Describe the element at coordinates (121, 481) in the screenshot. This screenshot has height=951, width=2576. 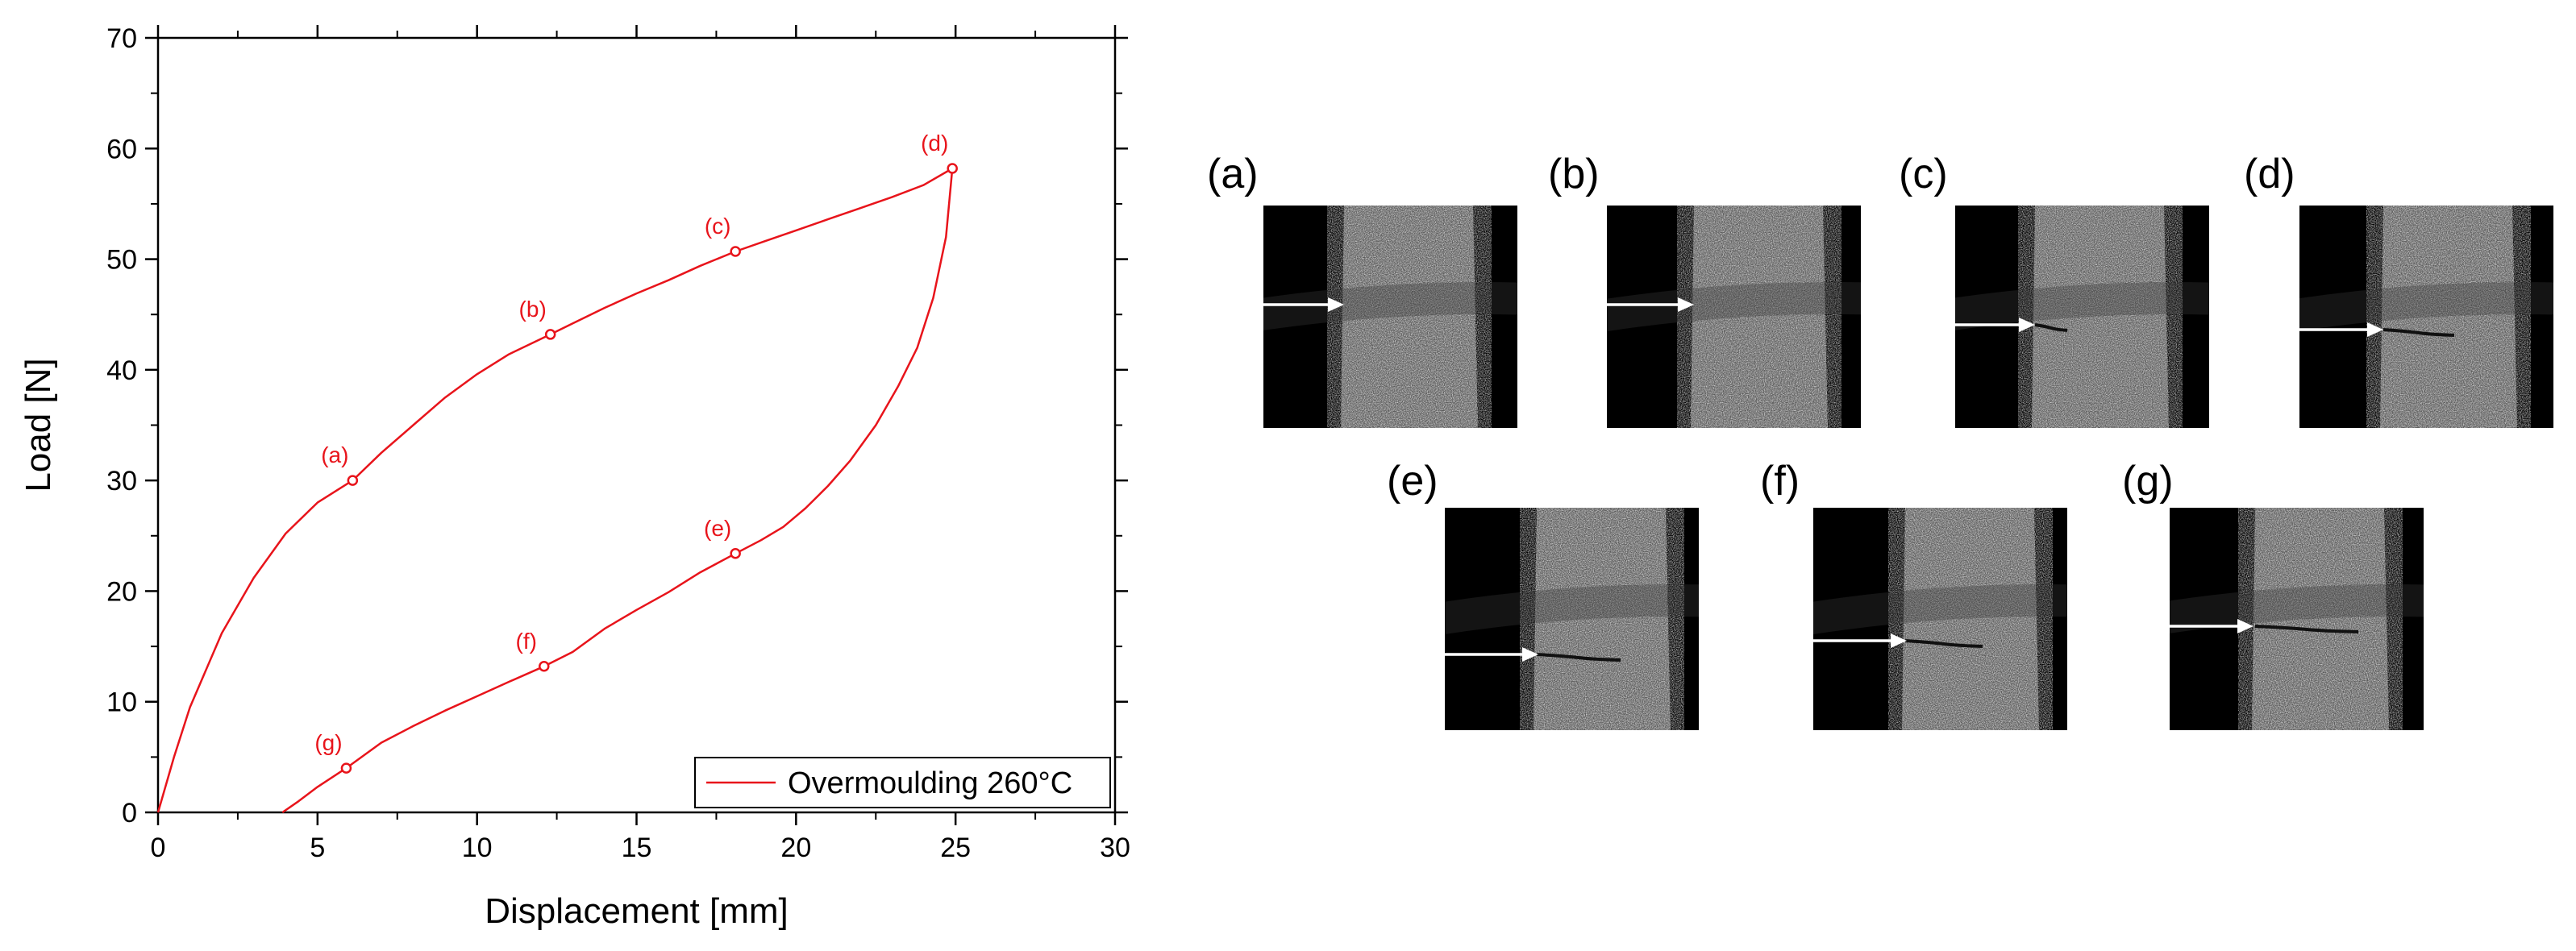
I see `y-tick-label: 30` at that location.